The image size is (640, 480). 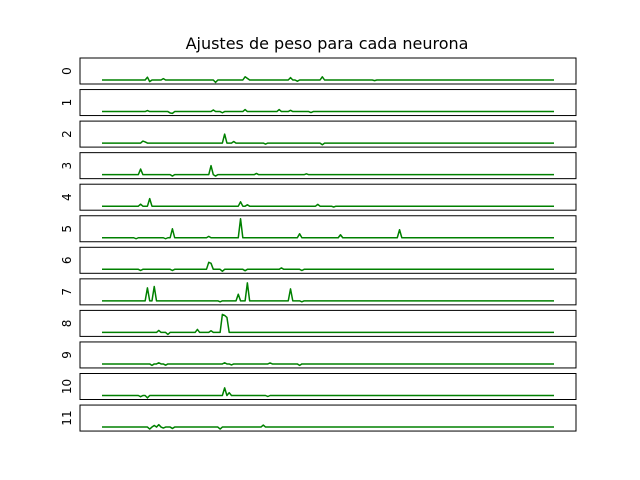 I want to click on subplot-label-11: 11, so click(x=67, y=417).